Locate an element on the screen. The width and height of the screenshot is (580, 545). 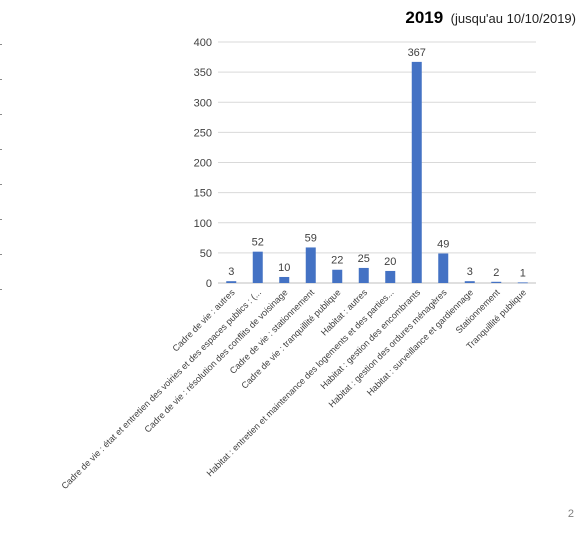
data-label: 367 is located at coordinates (417, 53).